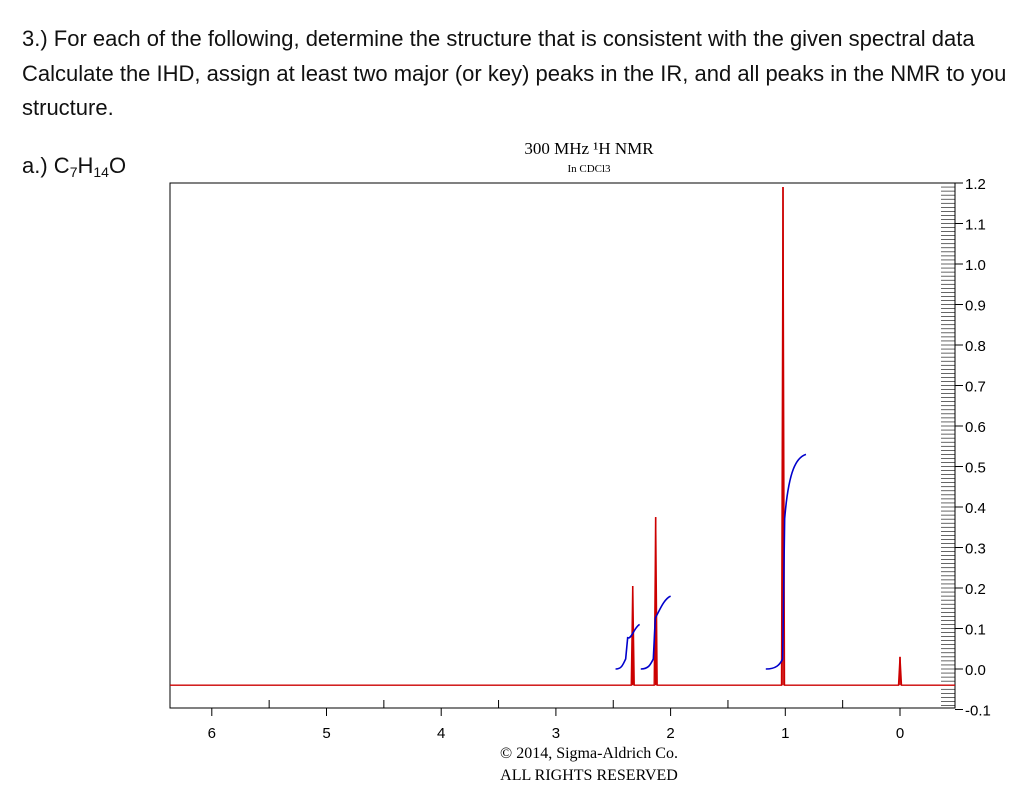 This screenshot has width=1024, height=803. Describe the element at coordinates (85, 165) in the screenshot. I see `formula-part: H` at that location.